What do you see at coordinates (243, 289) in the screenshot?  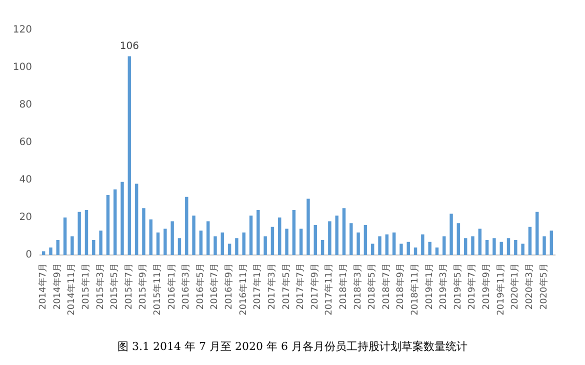 I see `x-tick-label: 2016年11月` at bounding box center [243, 289].